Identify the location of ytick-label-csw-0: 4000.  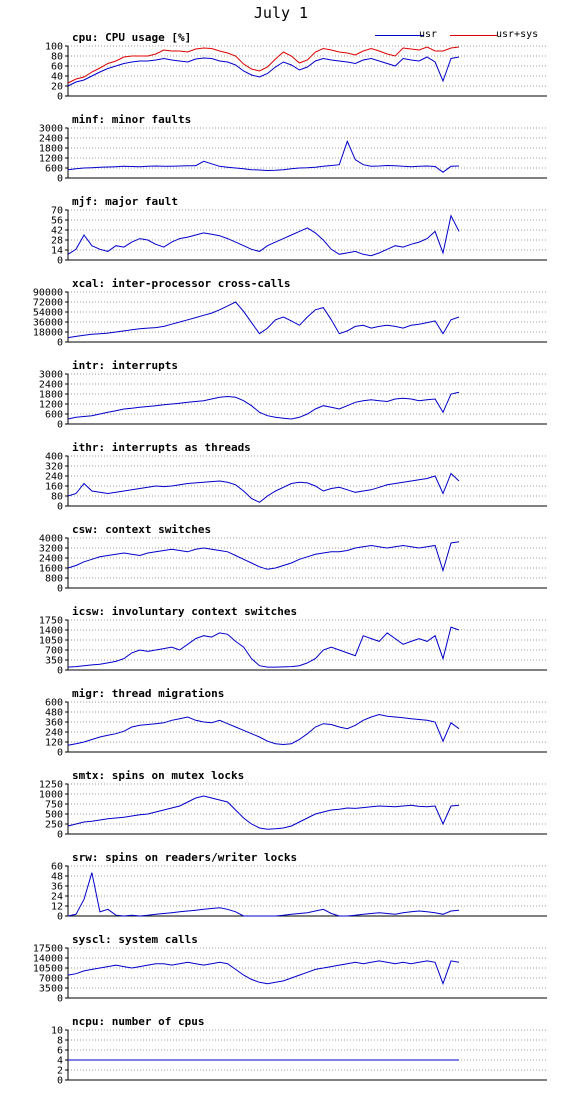
(51, 539).